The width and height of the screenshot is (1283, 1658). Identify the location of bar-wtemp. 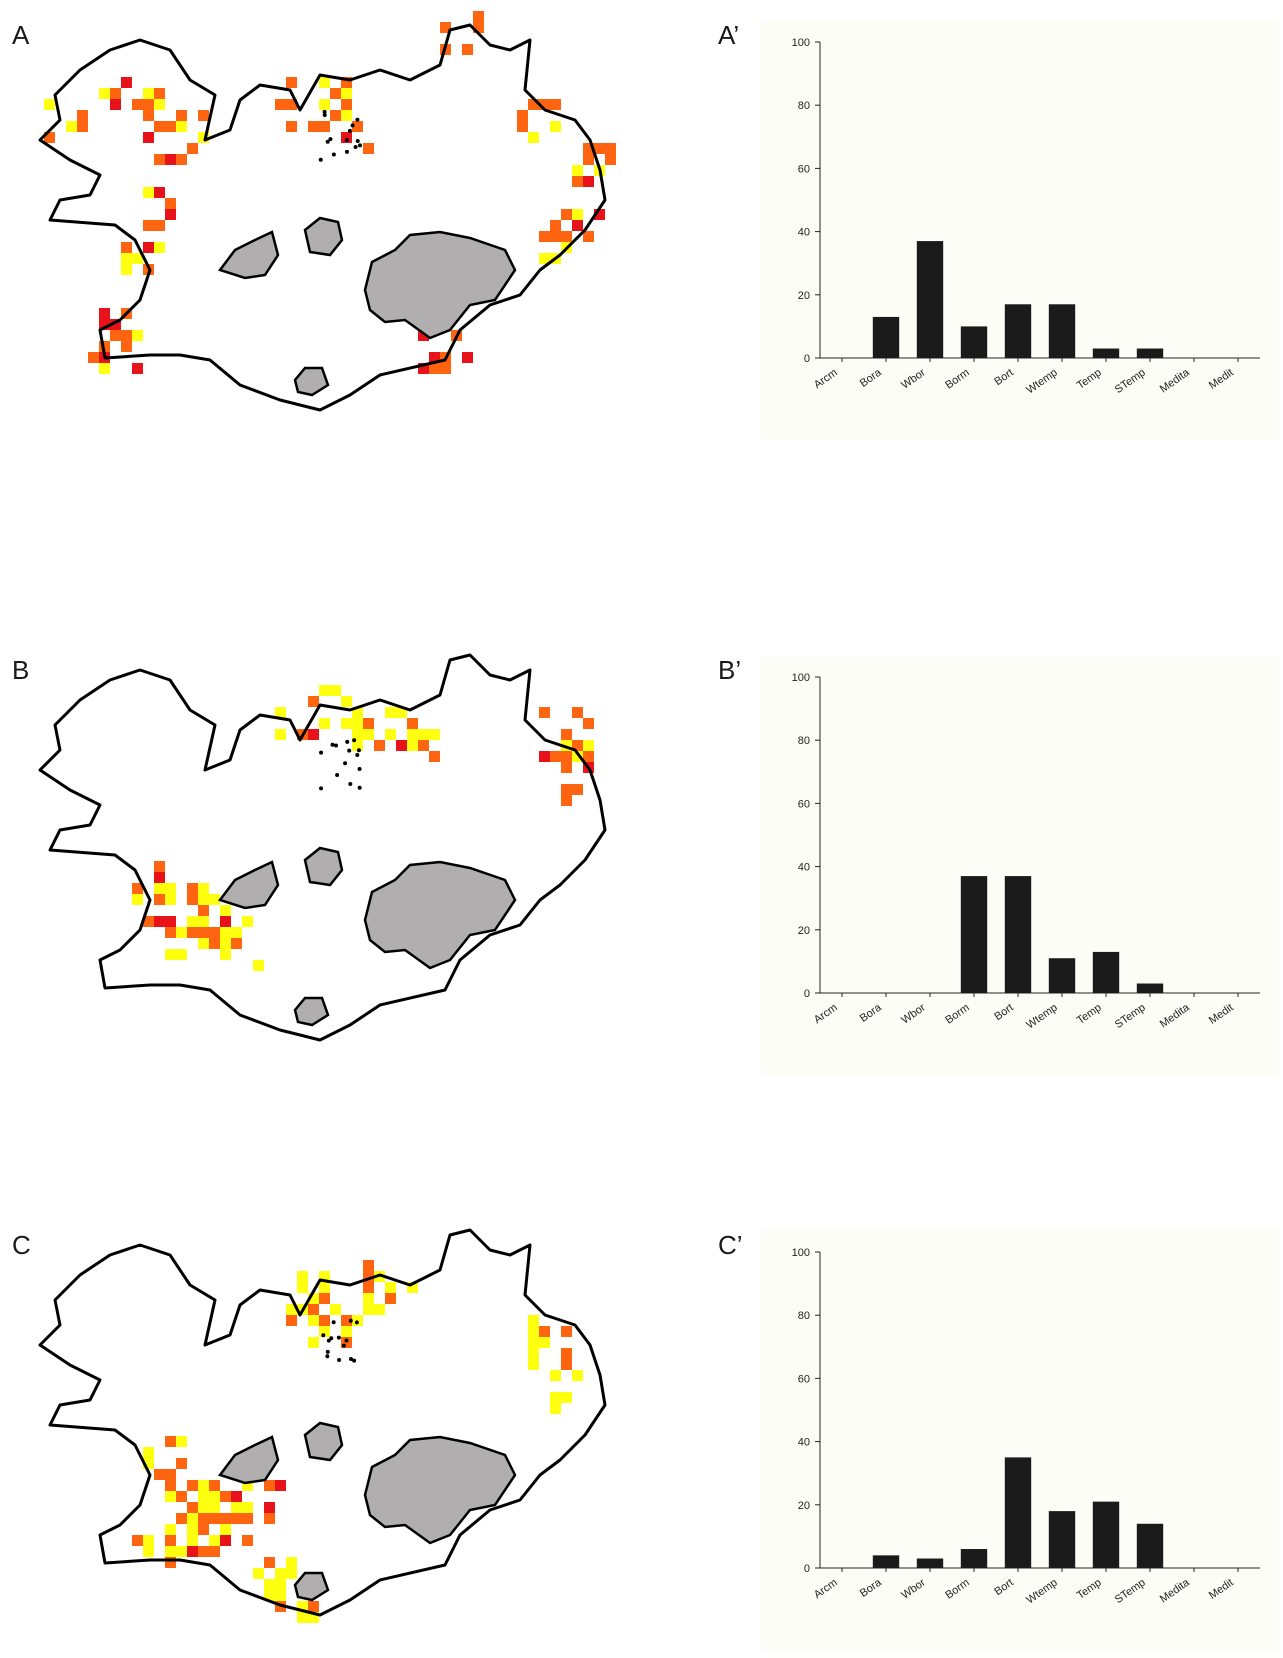
(1062, 975).